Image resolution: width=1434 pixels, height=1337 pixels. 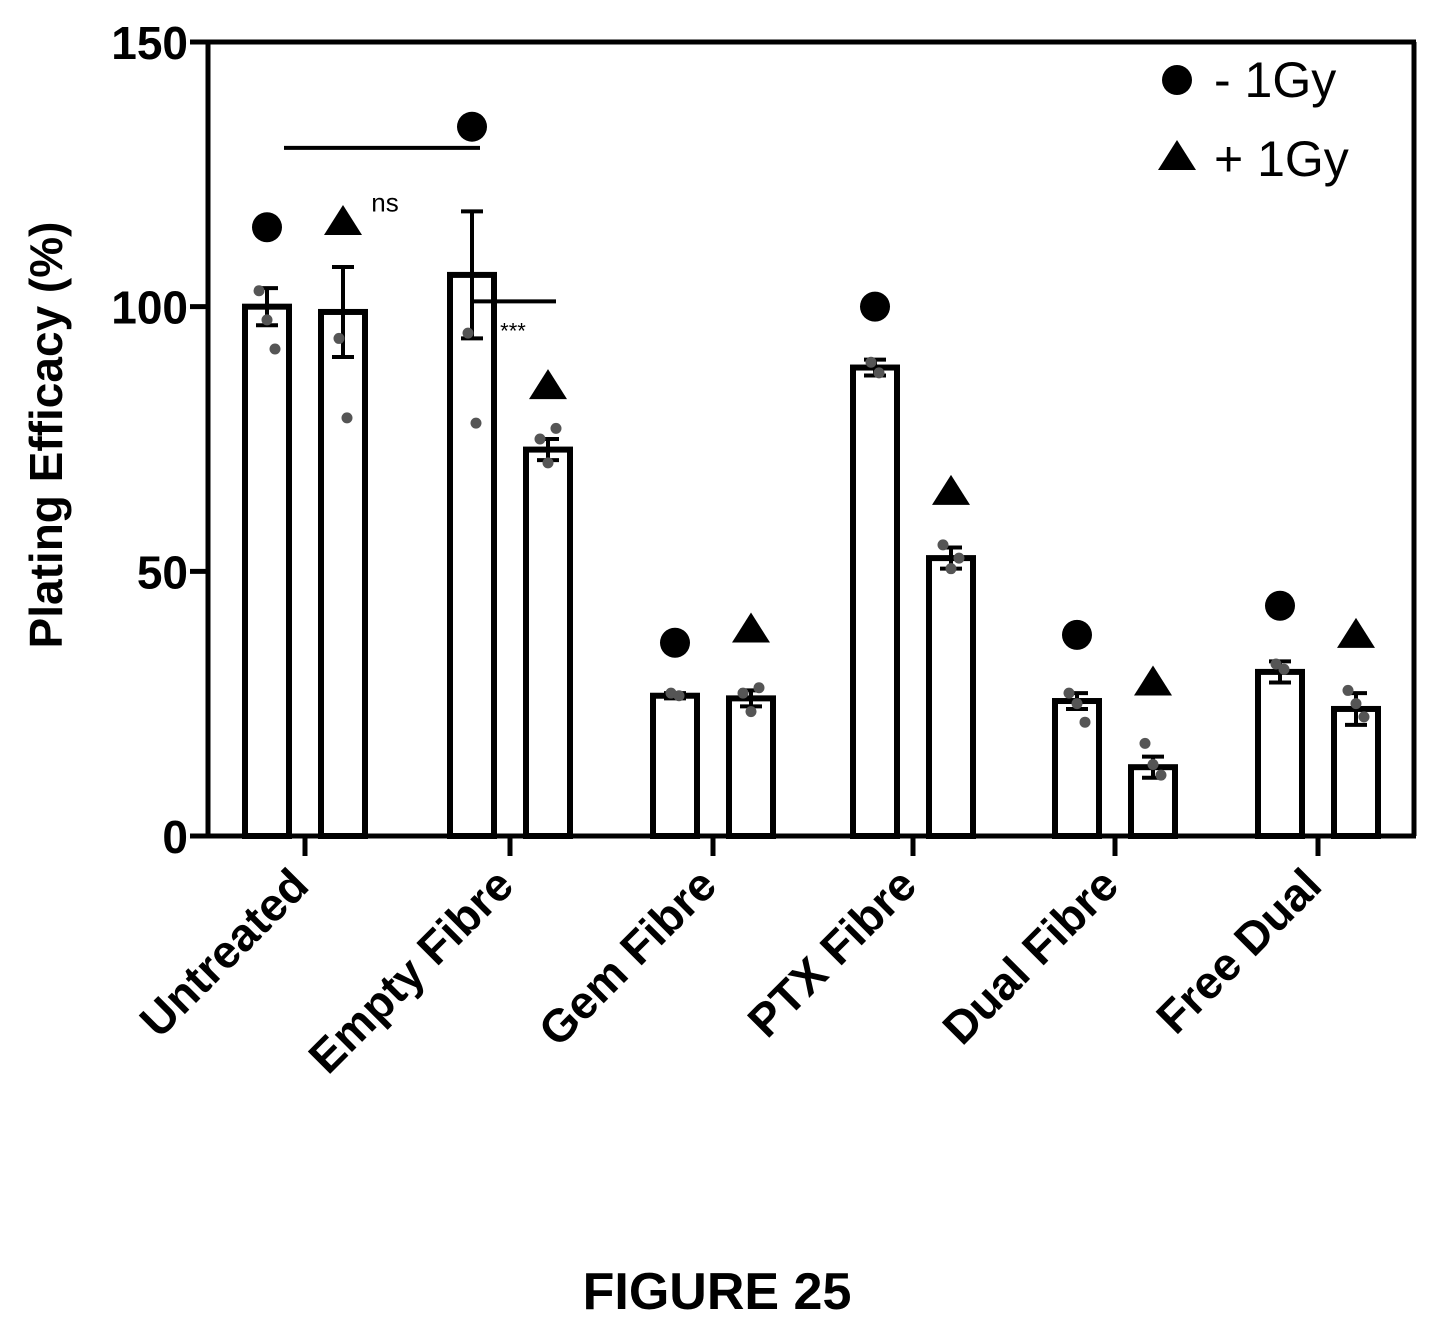 What do you see at coordinates (627, 957) in the screenshot?
I see `x-tick-label: Gem Fibre` at bounding box center [627, 957].